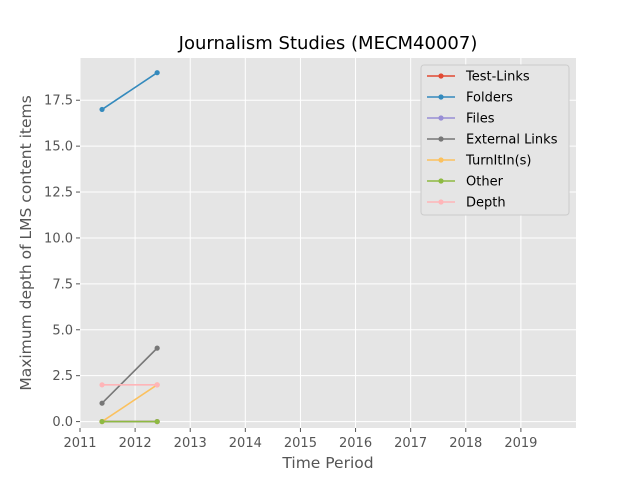  Describe the element at coordinates (129, 247) in the screenshot. I see `series-layer` at that location.